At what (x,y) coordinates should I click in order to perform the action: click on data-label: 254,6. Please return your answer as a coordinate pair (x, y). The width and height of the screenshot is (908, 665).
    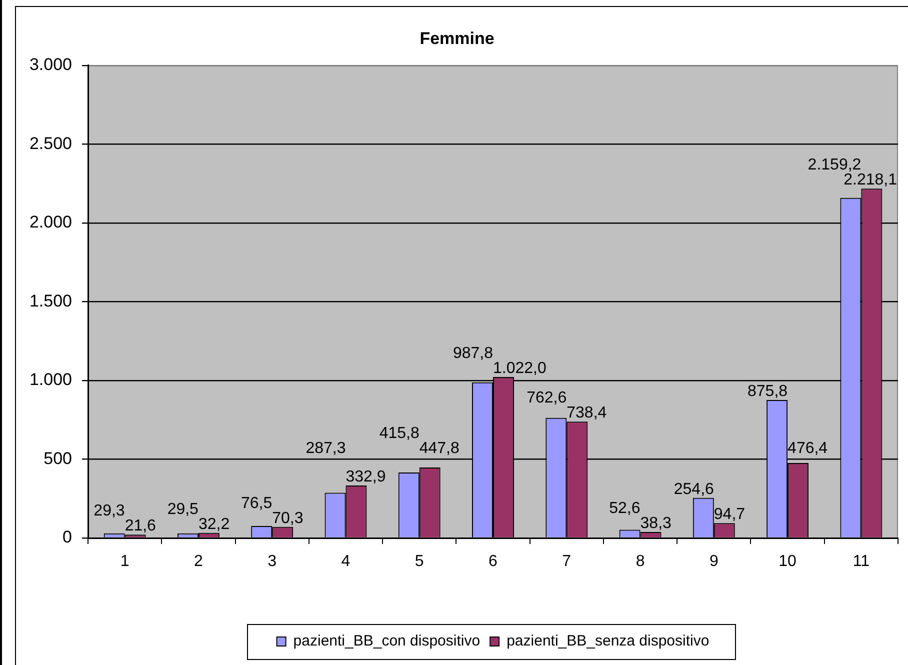
    Looking at the image, I should click on (694, 489).